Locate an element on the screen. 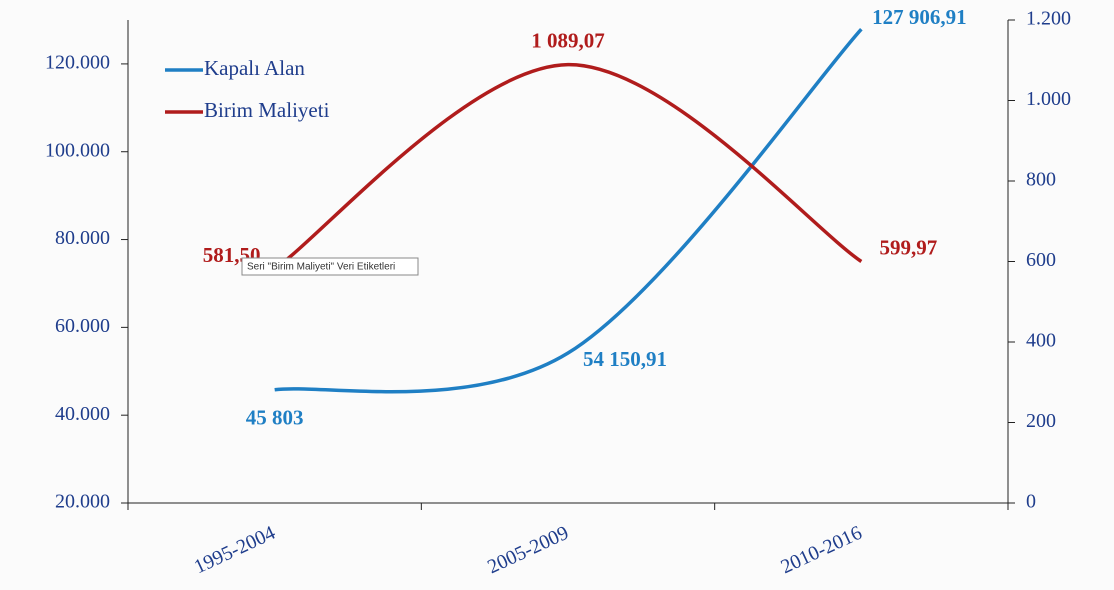  data-label: 127 906,91 is located at coordinates (919, 17).